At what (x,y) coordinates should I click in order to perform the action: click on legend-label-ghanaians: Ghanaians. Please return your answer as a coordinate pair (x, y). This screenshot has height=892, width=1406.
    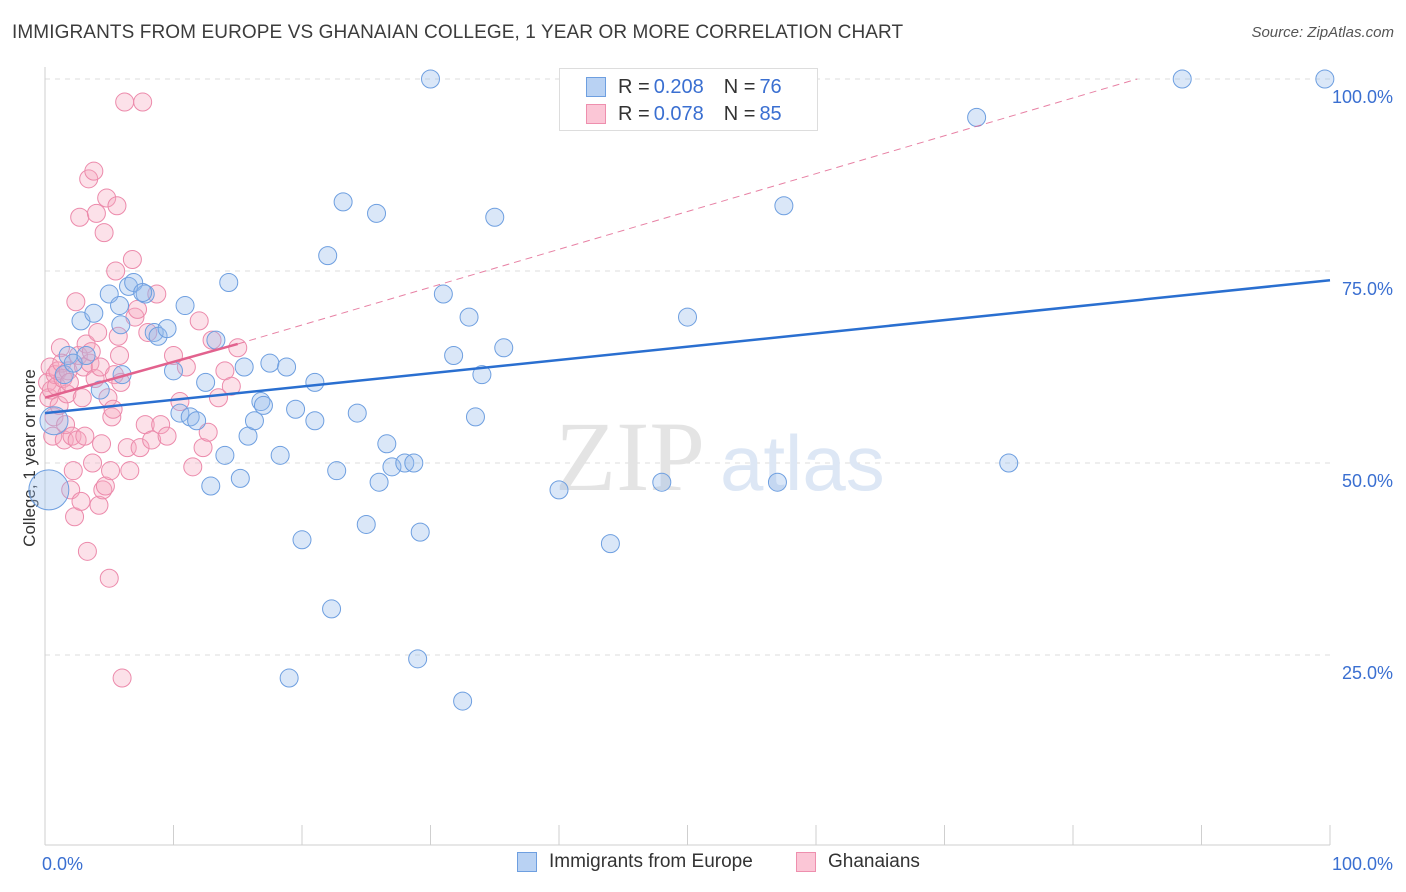
    Looking at the image, I should click on (874, 861).